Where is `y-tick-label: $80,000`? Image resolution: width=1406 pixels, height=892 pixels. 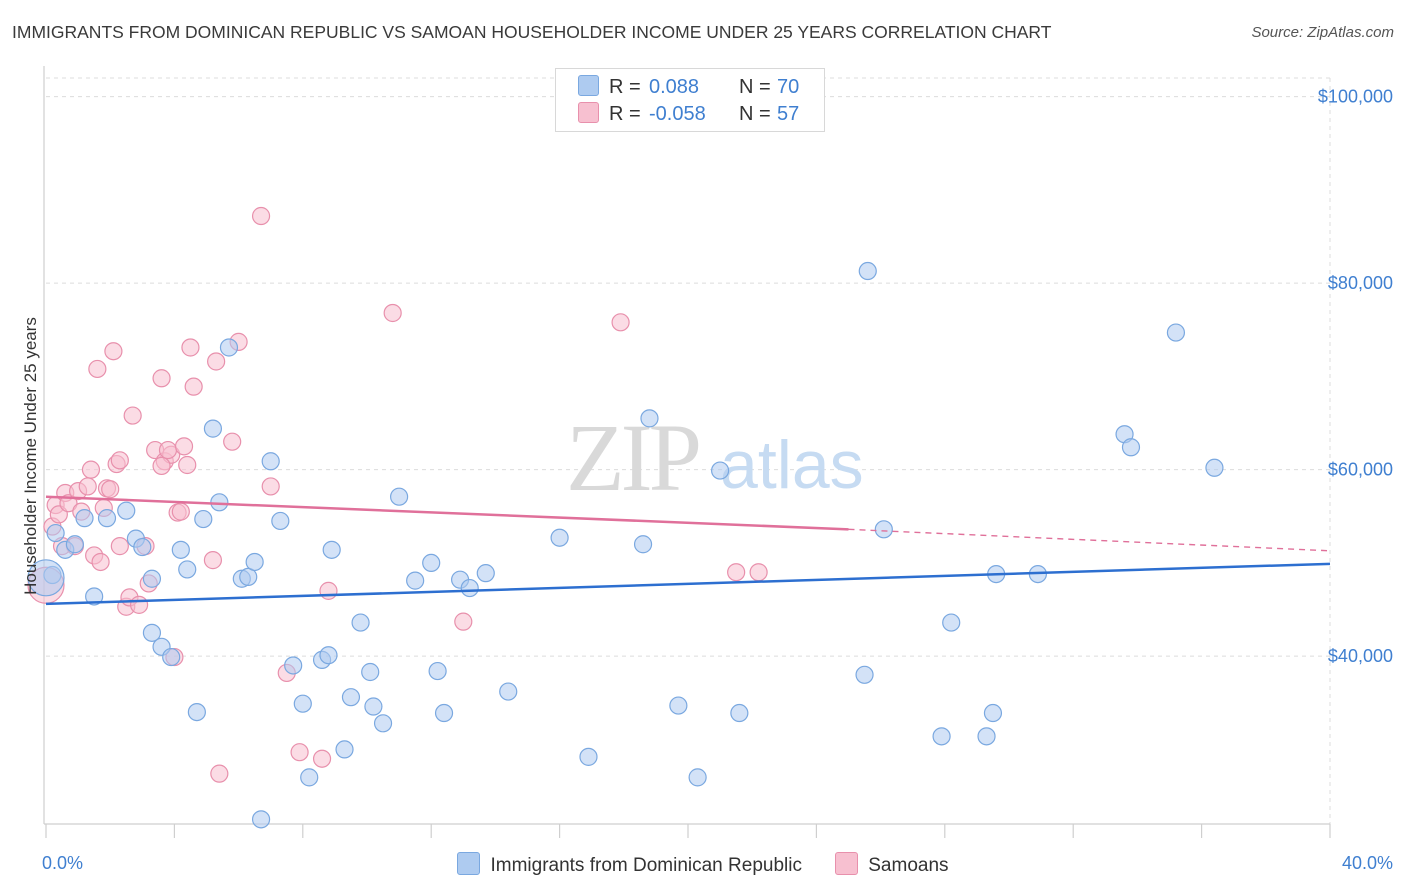 y-tick-label: $80,000 is located at coordinates (1360, 283).